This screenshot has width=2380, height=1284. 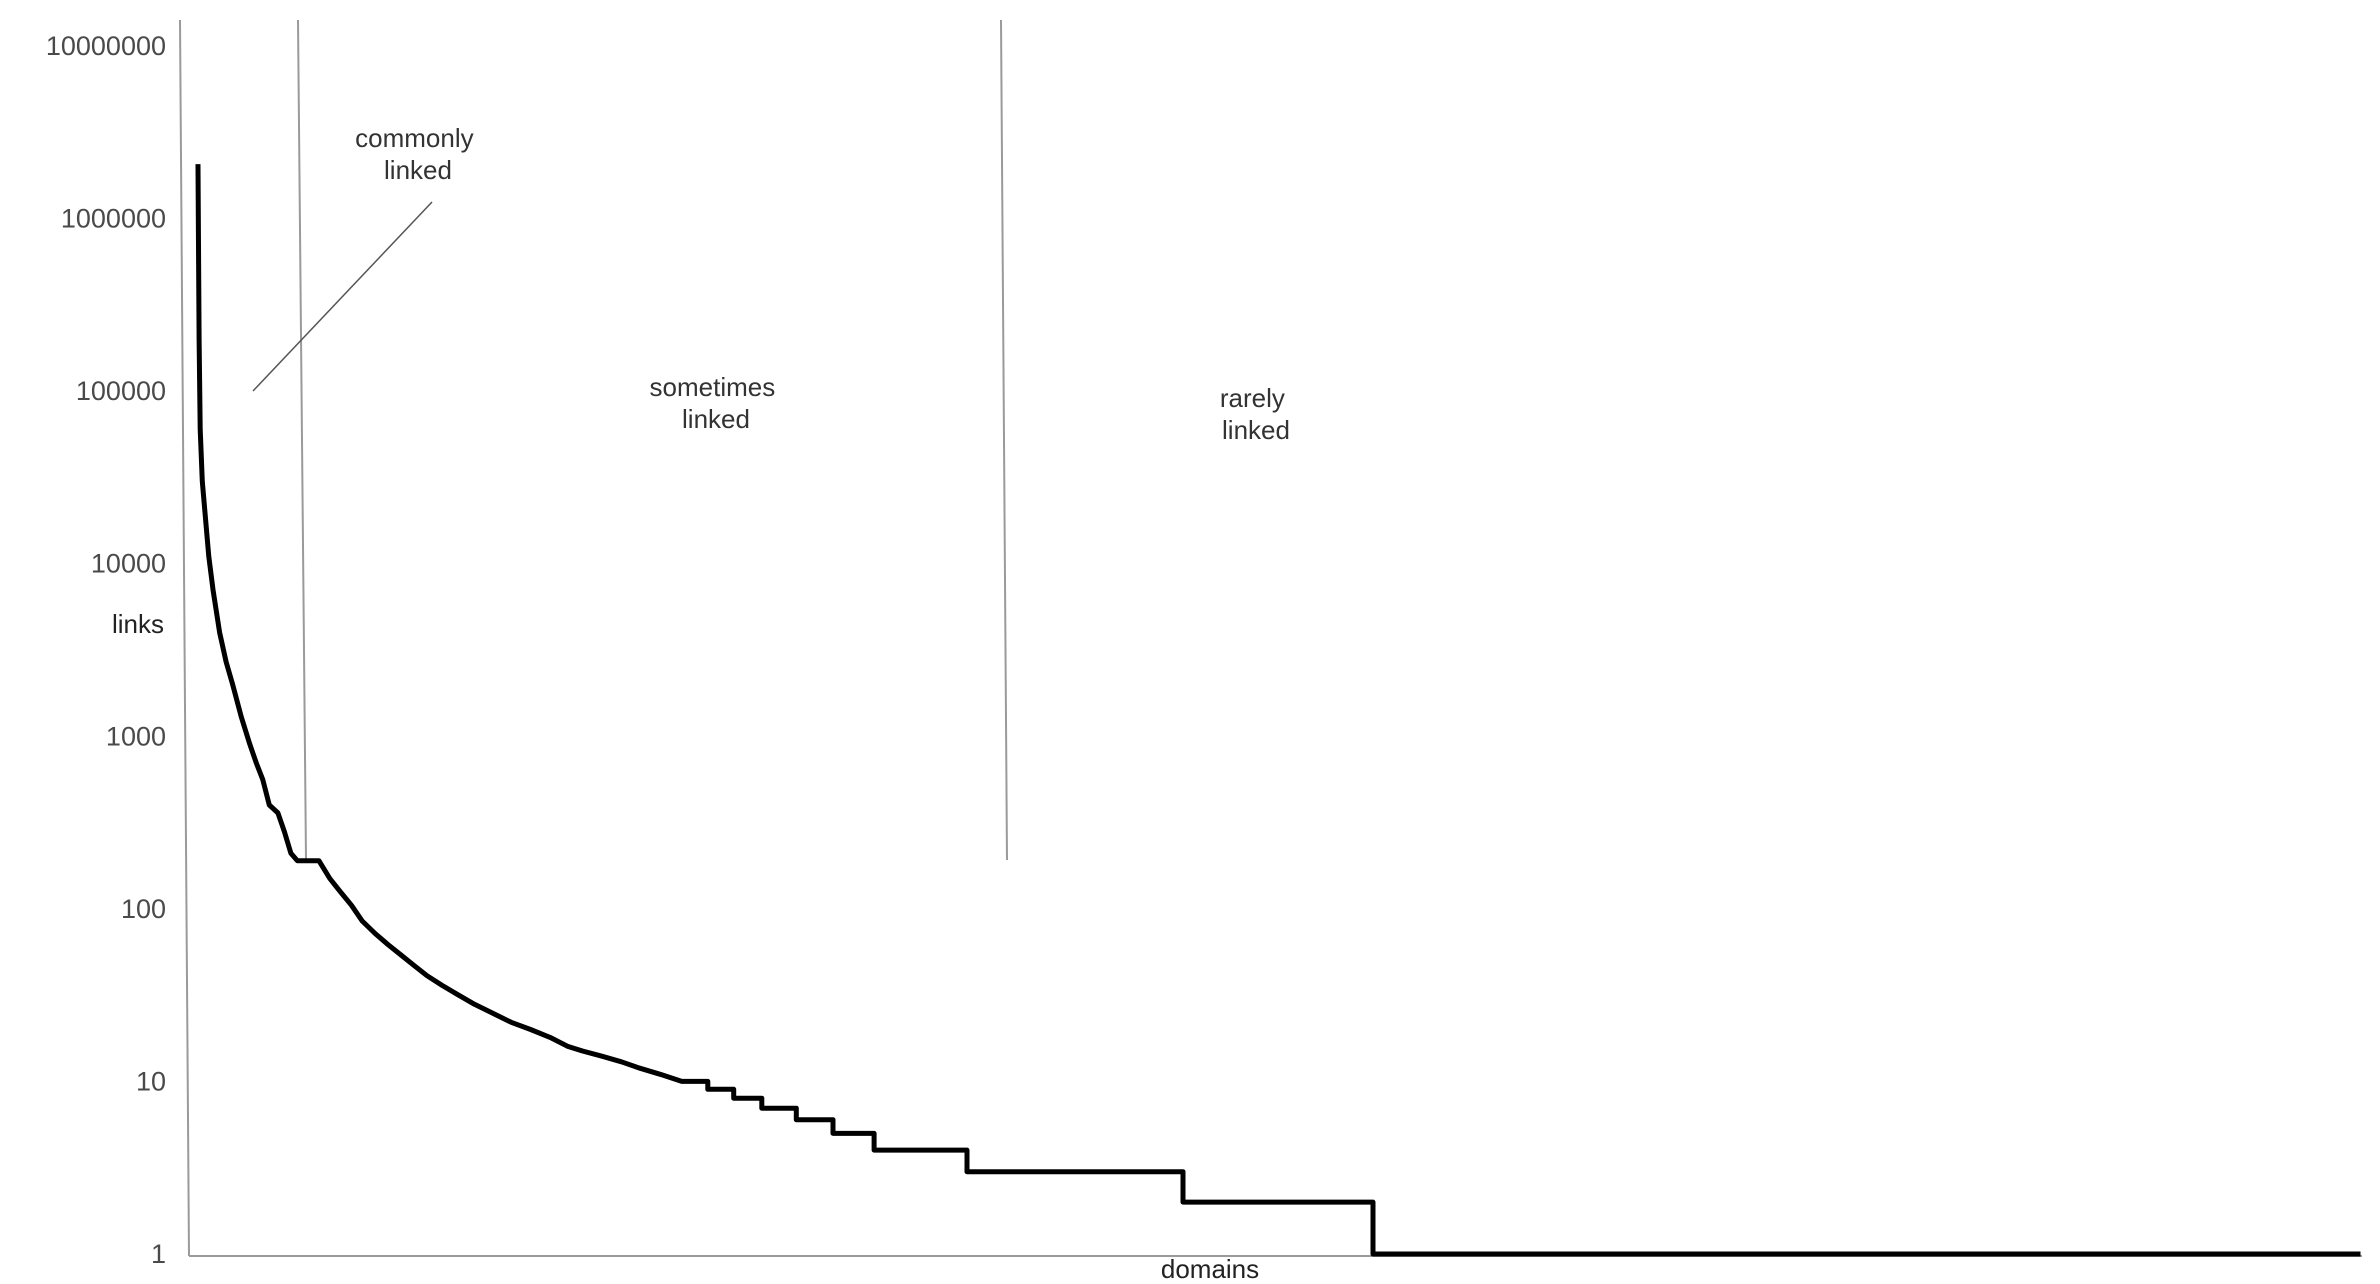 What do you see at coordinates (414, 138) in the screenshot?
I see `commonly-linked-label-line1: commonly` at bounding box center [414, 138].